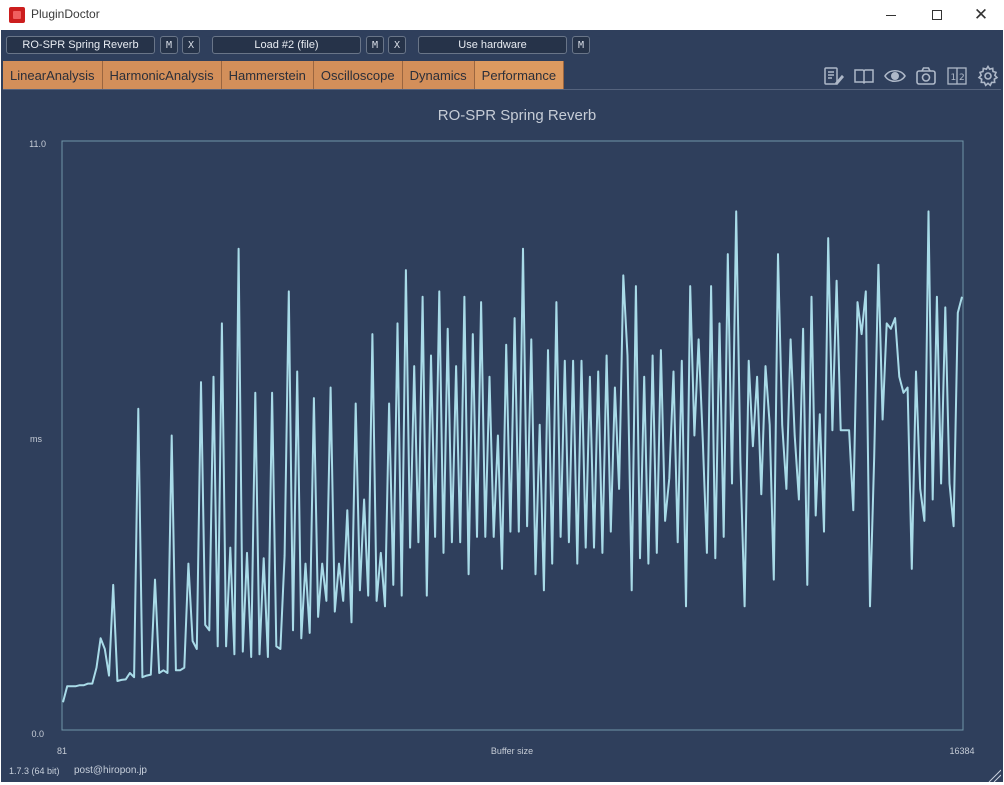  I want to click on y-axis-label: ms, so click(36, 439).